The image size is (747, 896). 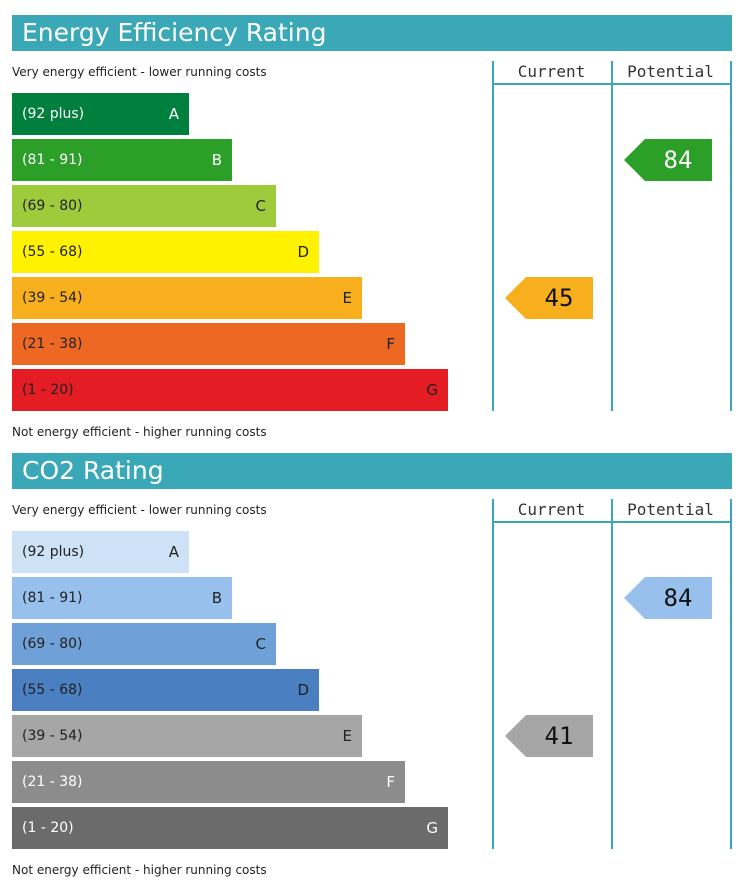 I want to click on energy-potential-header: Potential, so click(x=670, y=71).